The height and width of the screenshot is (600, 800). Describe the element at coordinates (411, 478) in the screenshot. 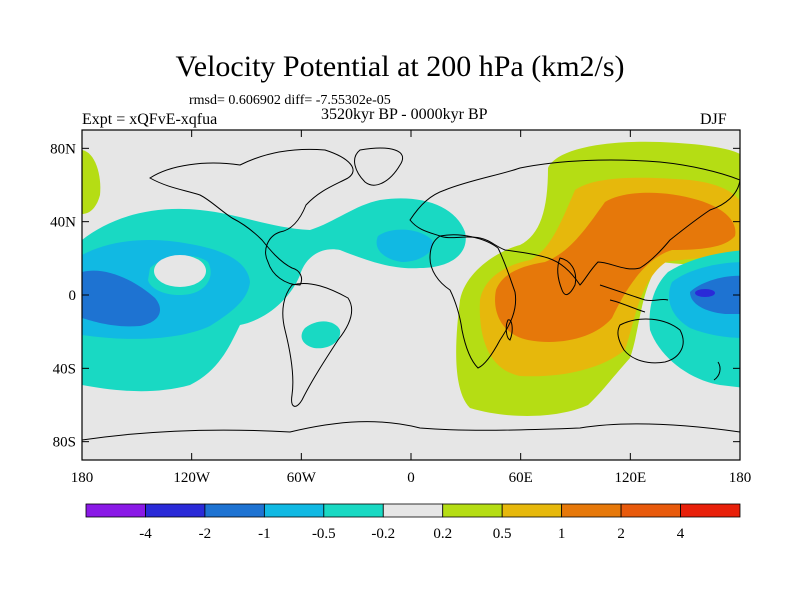

I see `lon-tick-label: 0` at that location.